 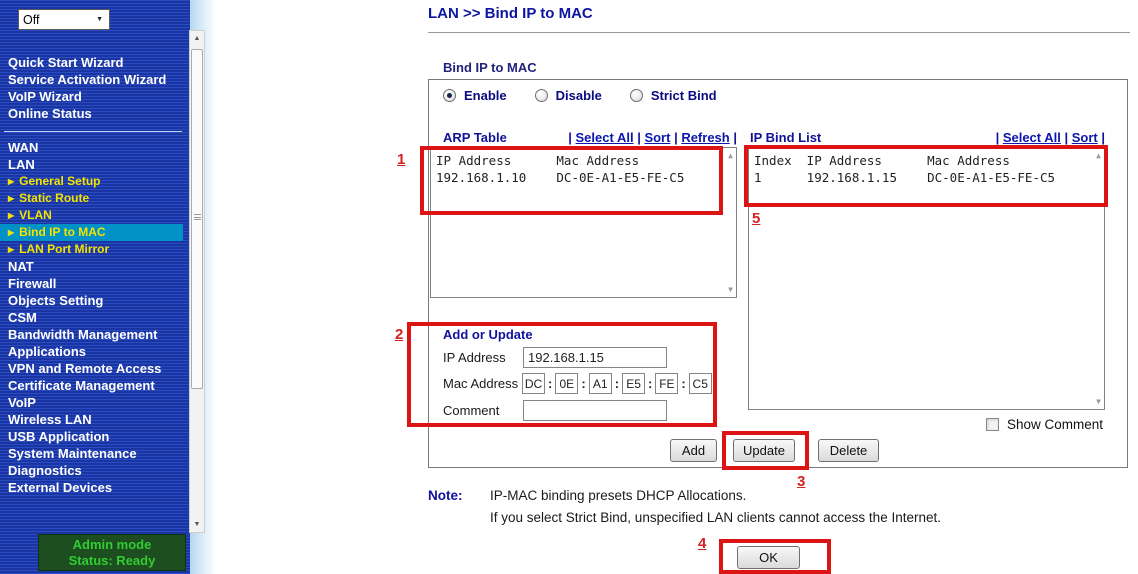 I want to click on mode-radio-group: Enable Disable Strict Bind, so click(x=580, y=95).